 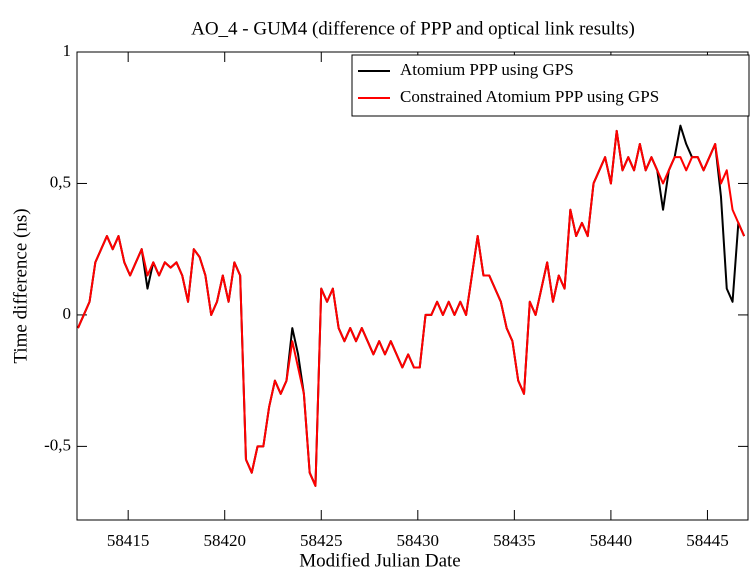 I want to click on y-tick-label: 0, so click(x=67, y=313).